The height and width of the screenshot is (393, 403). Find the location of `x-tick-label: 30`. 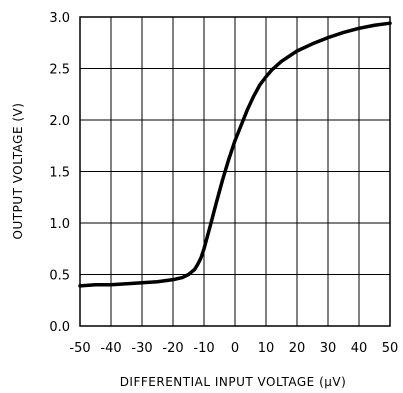

x-tick-label: 30 is located at coordinates (328, 348).